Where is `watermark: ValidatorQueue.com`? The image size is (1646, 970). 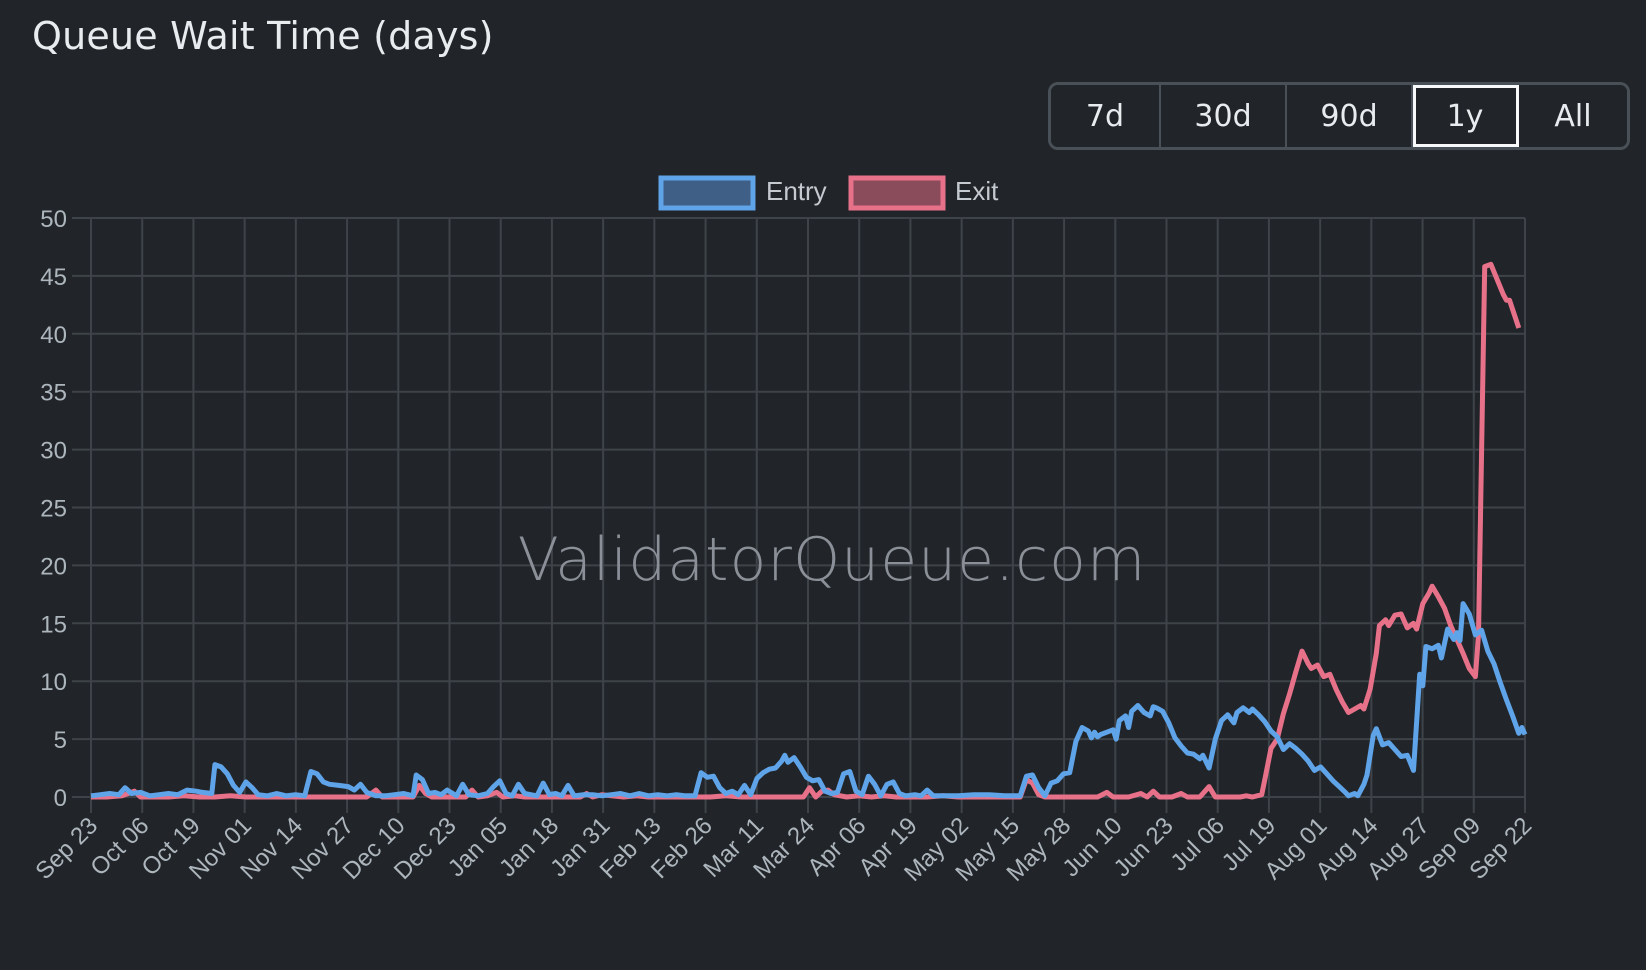 watermark: ValidatorQueue.com is located at coordinates (832, 560).